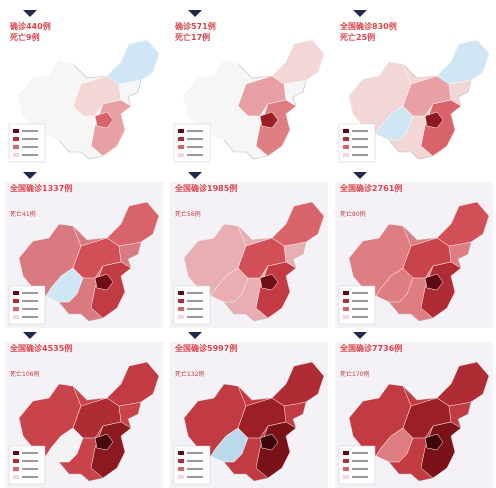 The height and width of the screenshot is (488, 496). Describe the element at coordinates (368, 26) in the screenshot. I see `confirmed-count: 全国确诊830例` at that location.